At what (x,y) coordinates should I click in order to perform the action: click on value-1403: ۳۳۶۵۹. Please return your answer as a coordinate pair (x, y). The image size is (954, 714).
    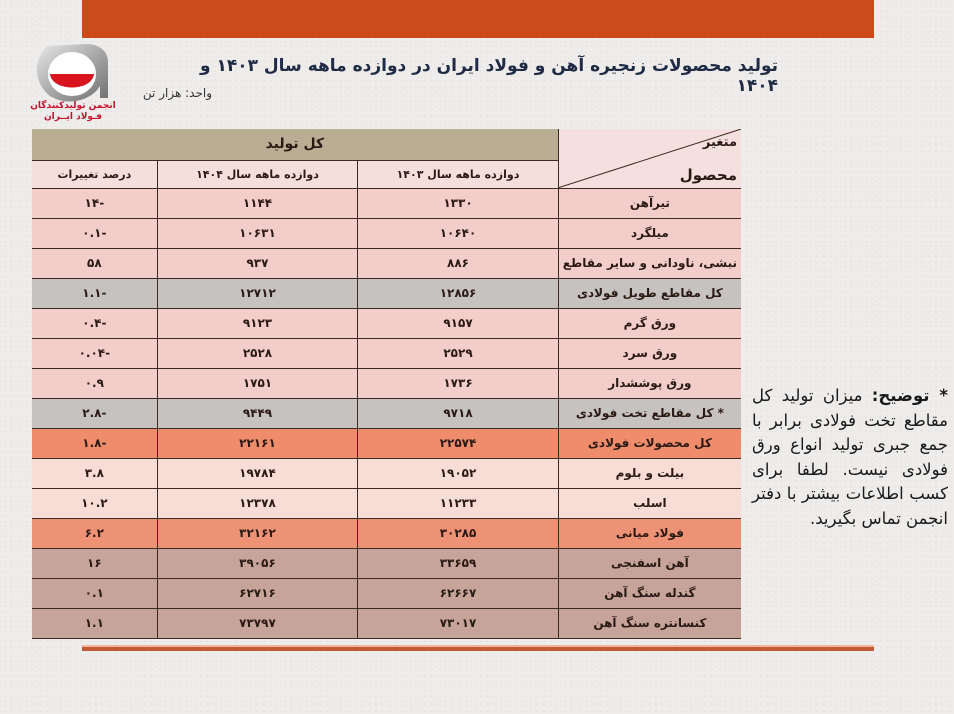
    Looking at the image, I should click on (458, 563).